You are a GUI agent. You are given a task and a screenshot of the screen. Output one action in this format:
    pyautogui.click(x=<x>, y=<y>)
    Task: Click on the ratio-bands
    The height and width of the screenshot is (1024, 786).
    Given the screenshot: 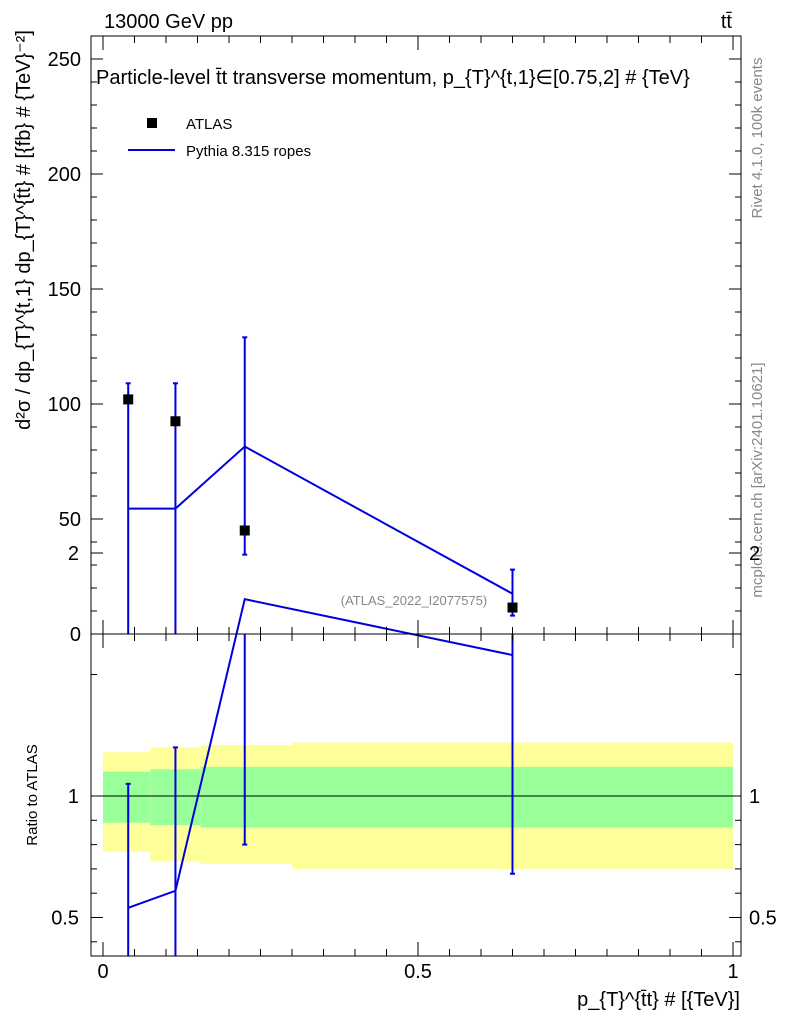 What is the action you would take?
    pyautogui.click(x=418, y=805)
    